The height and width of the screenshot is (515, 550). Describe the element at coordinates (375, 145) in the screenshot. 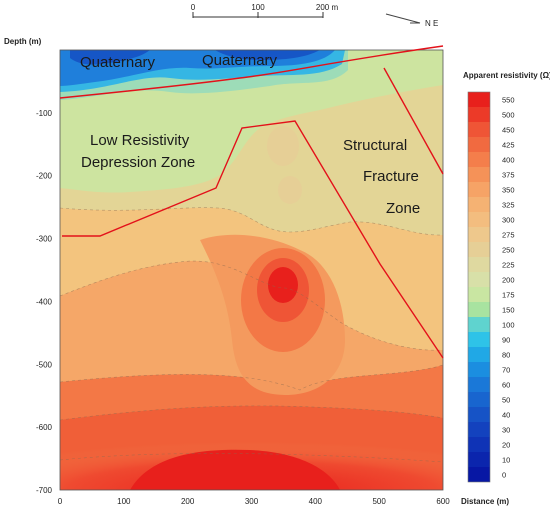

I see `zone-label: Structural` at that location.